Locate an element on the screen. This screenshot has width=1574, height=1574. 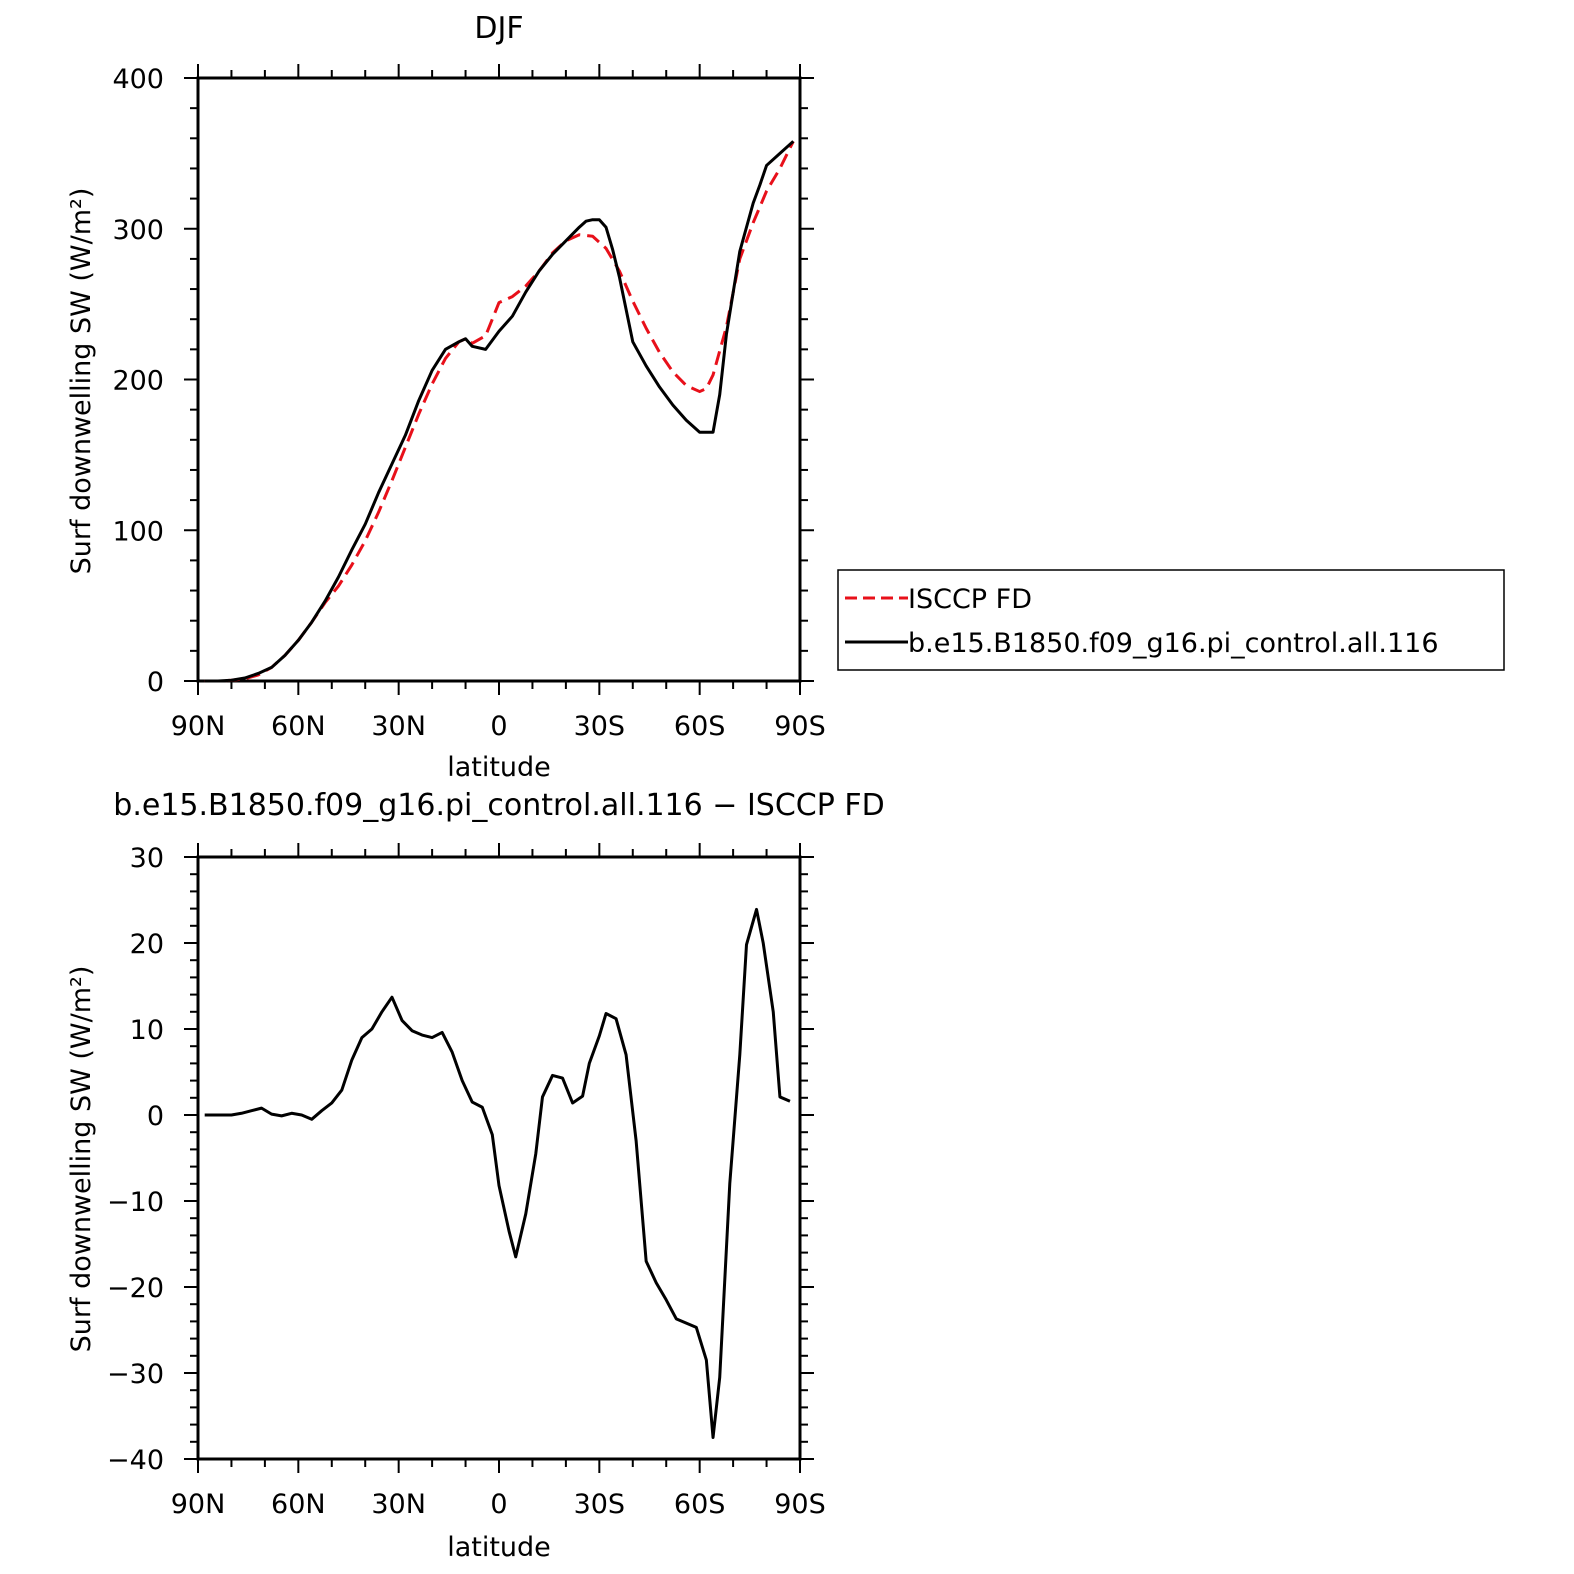
top-x-tick-labels: 90N 60N 30N 0 30S 60S 90S is located at coordinates (498, 726).